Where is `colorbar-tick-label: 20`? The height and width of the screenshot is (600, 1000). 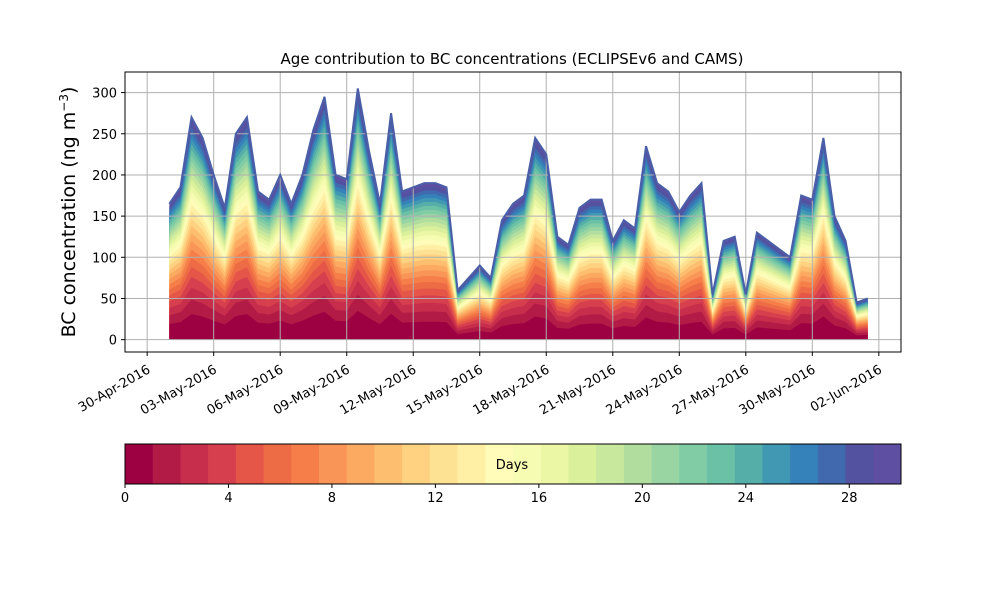 colorbar-tick-label: 20 is located at coordinates (642, 498).